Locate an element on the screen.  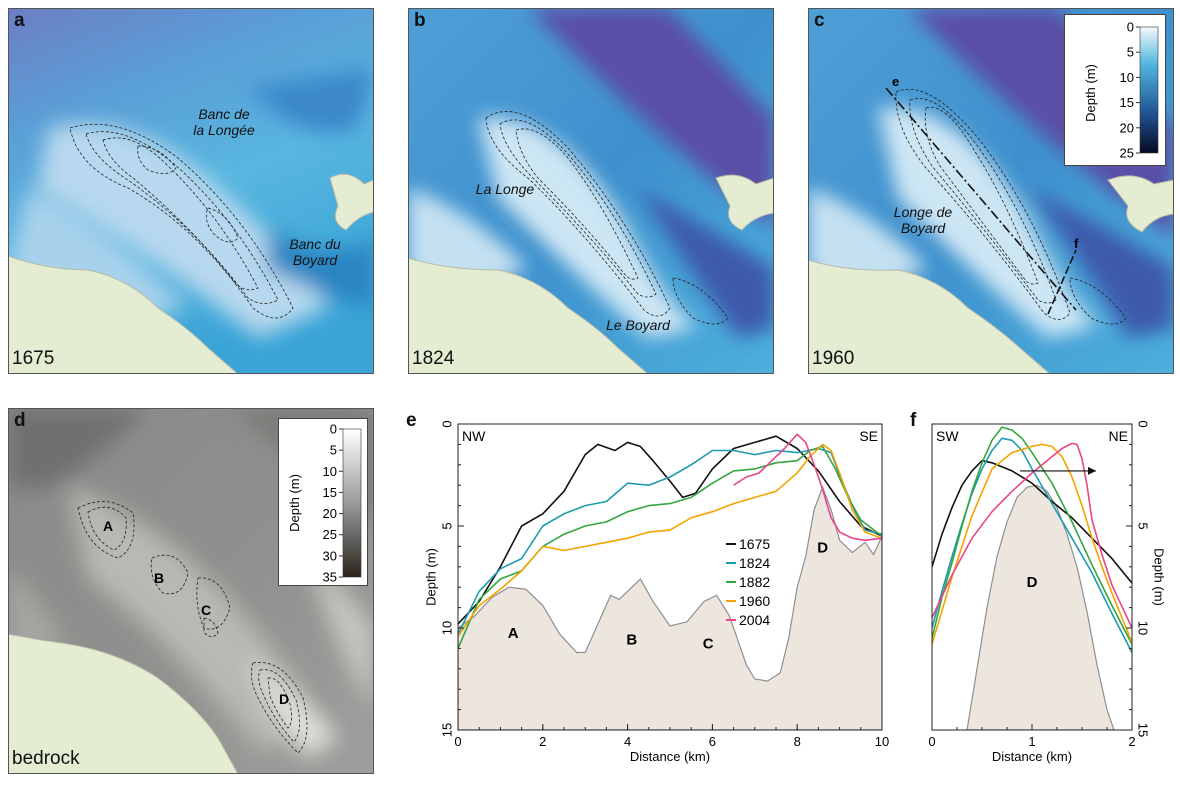
legend-grey-title: Depth (m) is located at coordinates (294, 503).